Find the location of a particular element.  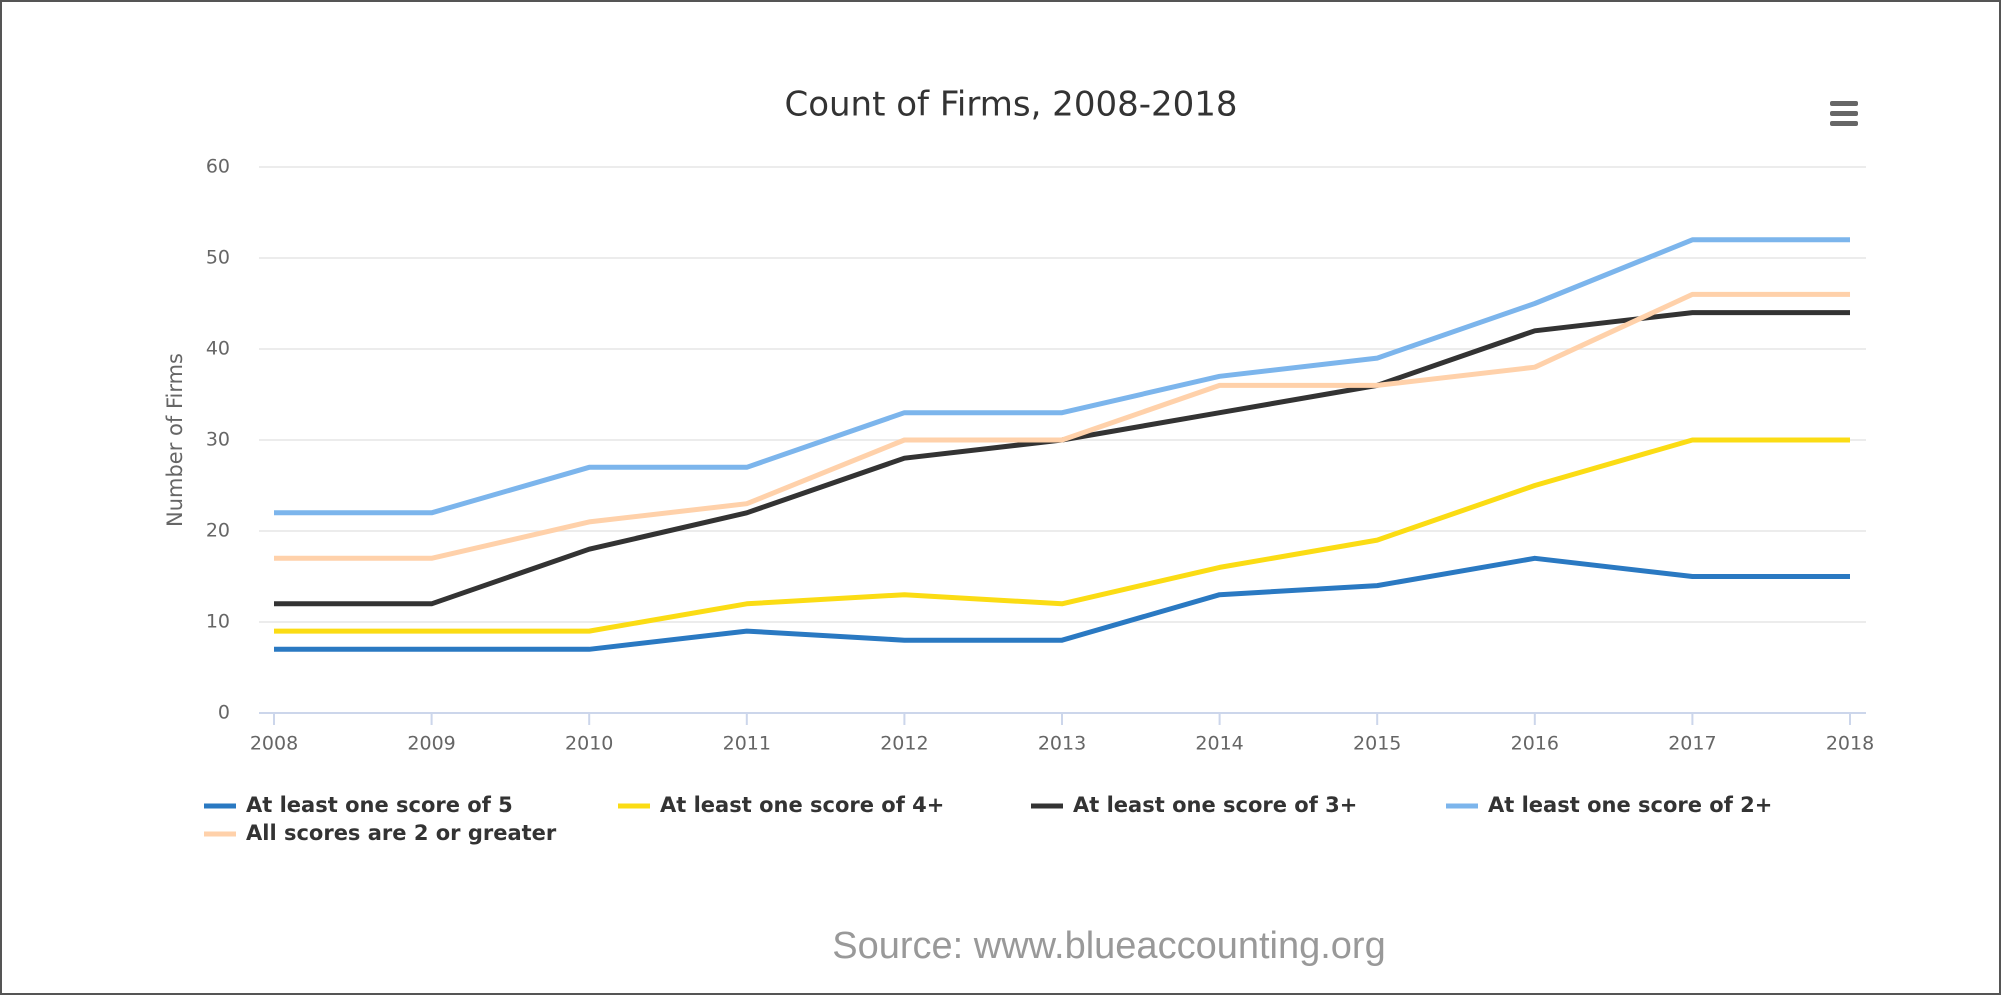

y-tick-label: 30 is located at coordinates (218, 440).